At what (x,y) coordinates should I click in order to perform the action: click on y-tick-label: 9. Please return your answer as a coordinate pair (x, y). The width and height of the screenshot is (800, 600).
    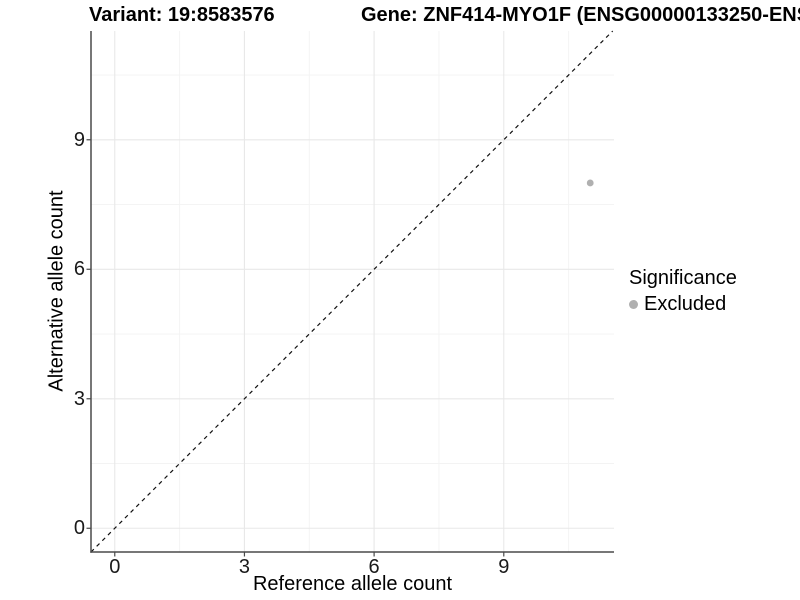
    Looking at the image, I should click on (79, 139).